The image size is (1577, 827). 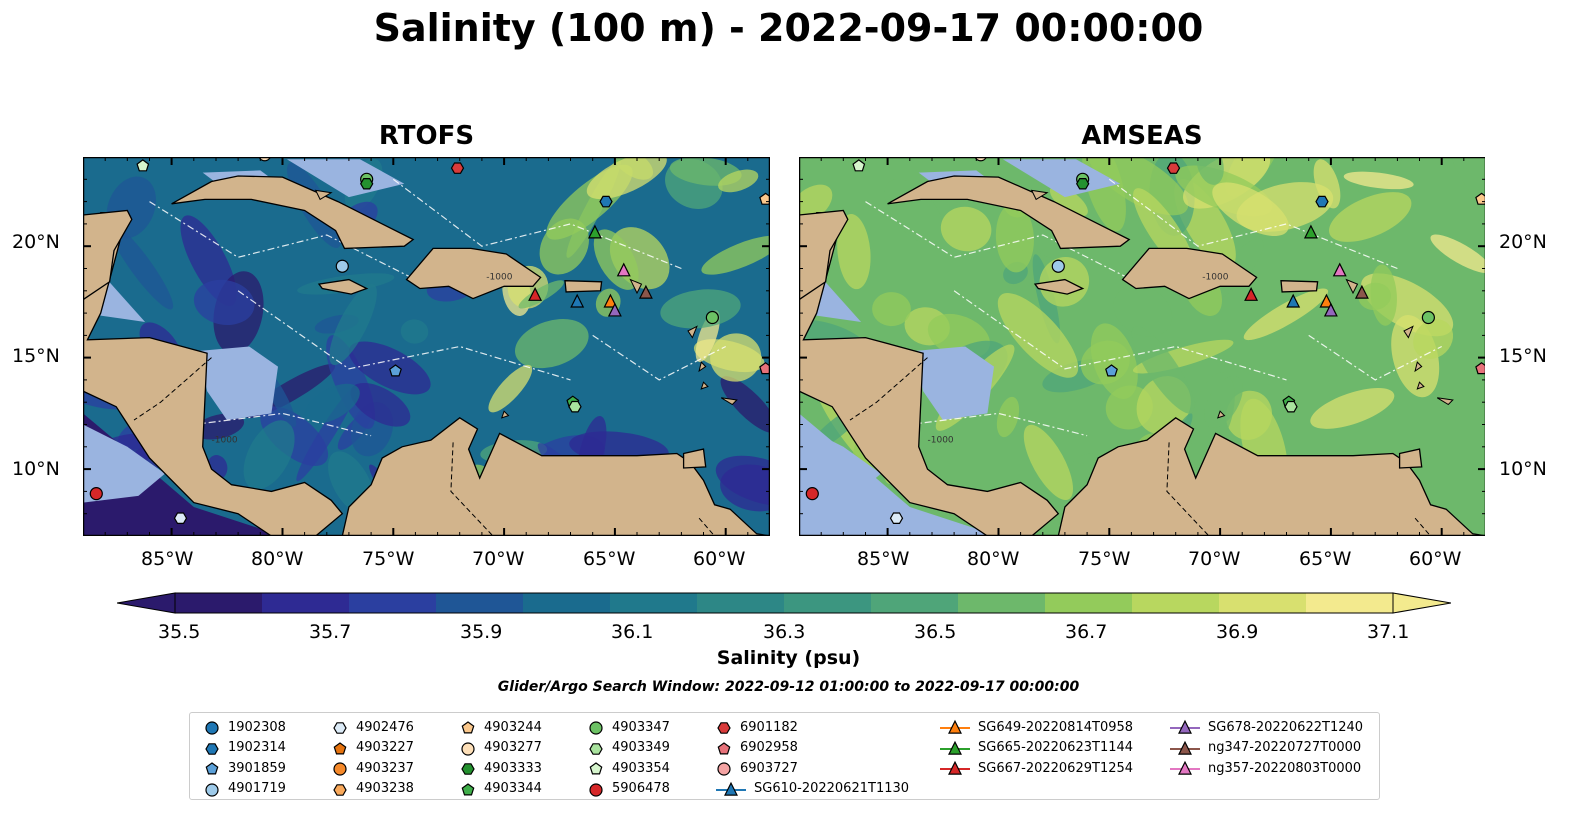 I want to click on legend-label: ng347-20220727T0000, so click(x=1285, y=747).